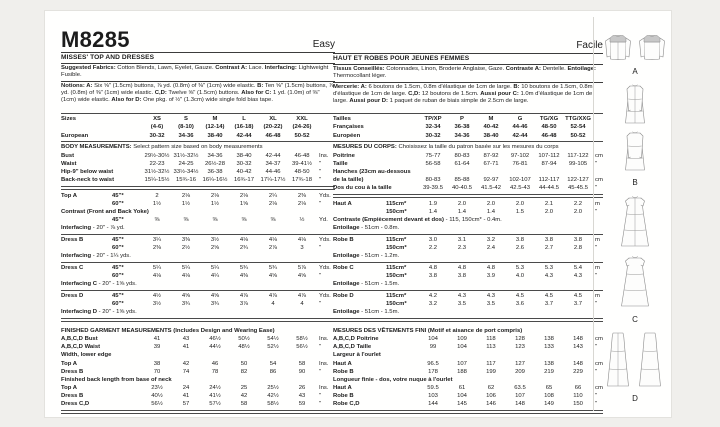  Describe the element at coordinates (186, 339) in the screenshot. I see `value-cell: 43` at that location.